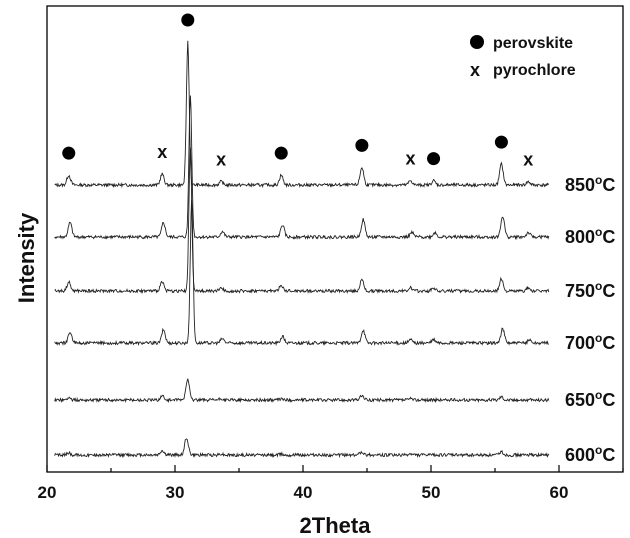 This screenshot has height=538, width=630. I want to click on x-tick-label: 60, so click(559, 492).